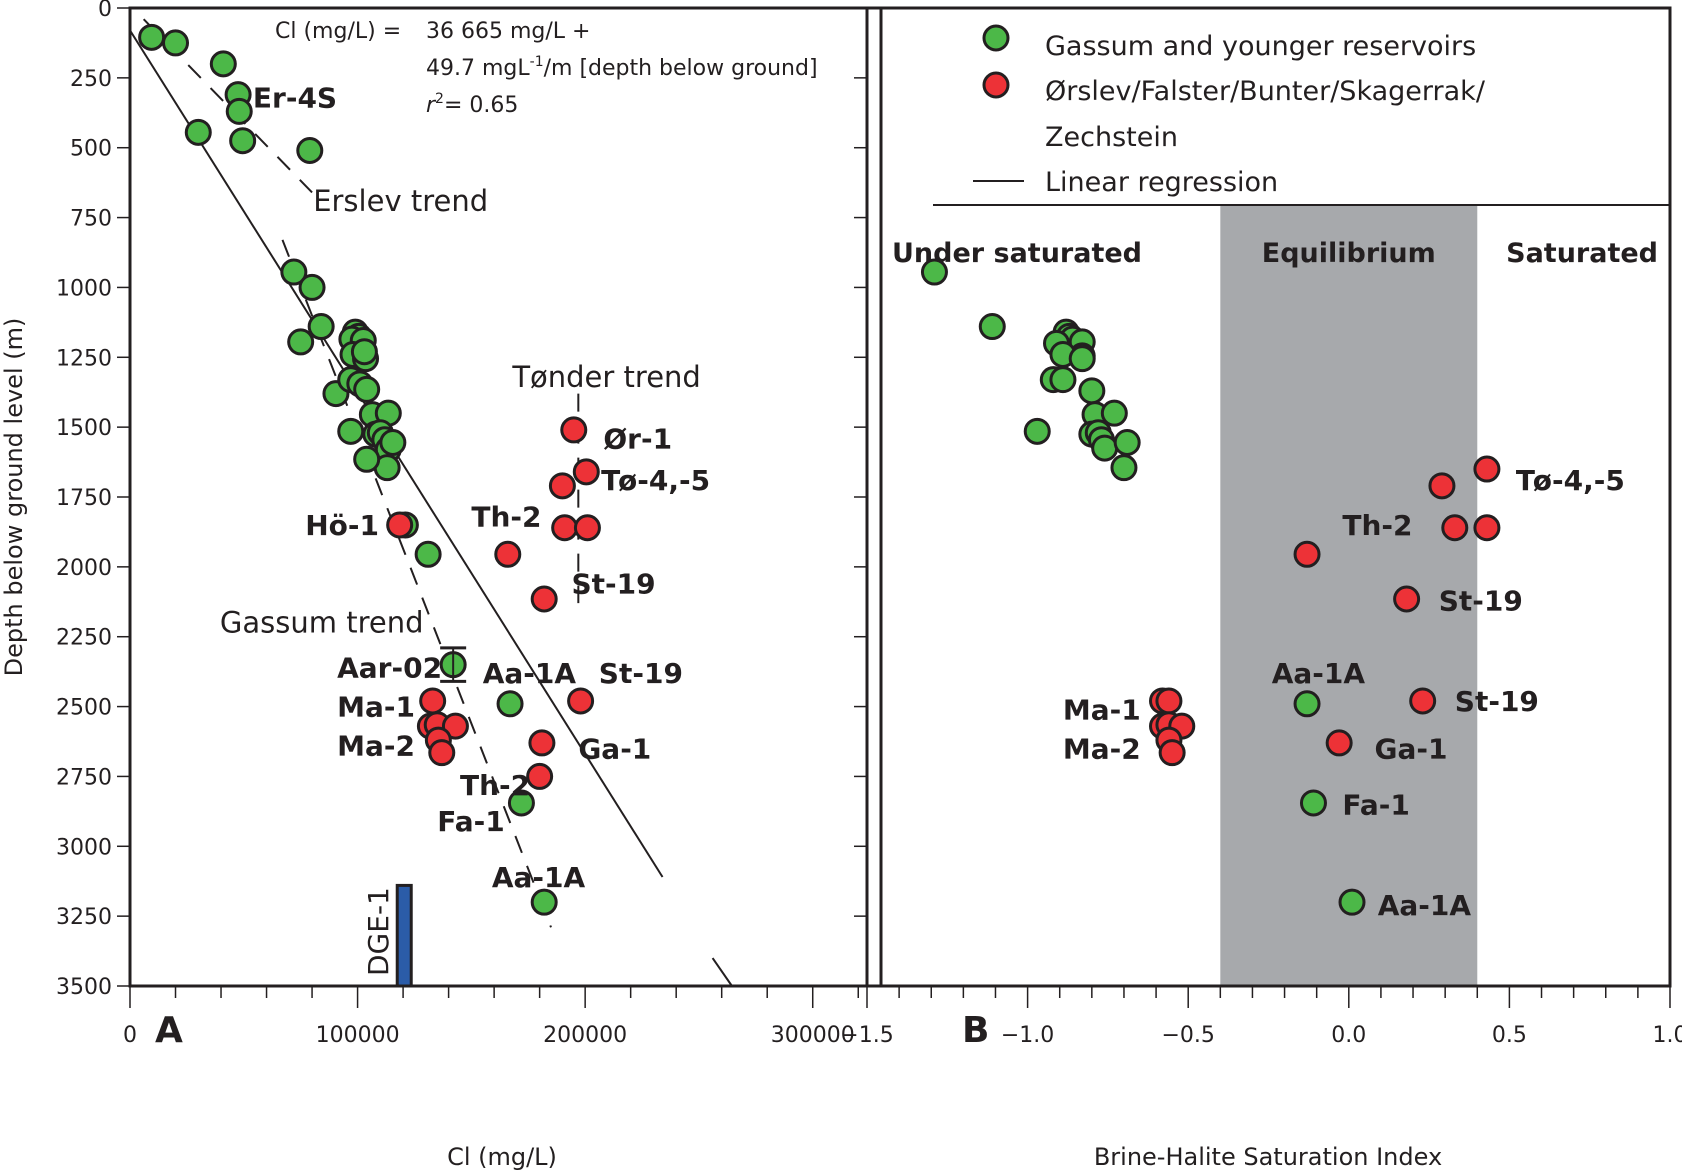  I want to click on zone-label: Saturated, so click(1582, 253).